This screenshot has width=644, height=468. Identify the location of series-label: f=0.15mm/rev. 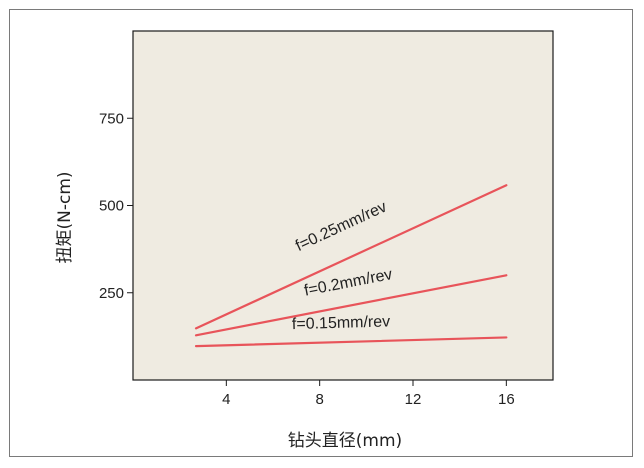
(341, 323).